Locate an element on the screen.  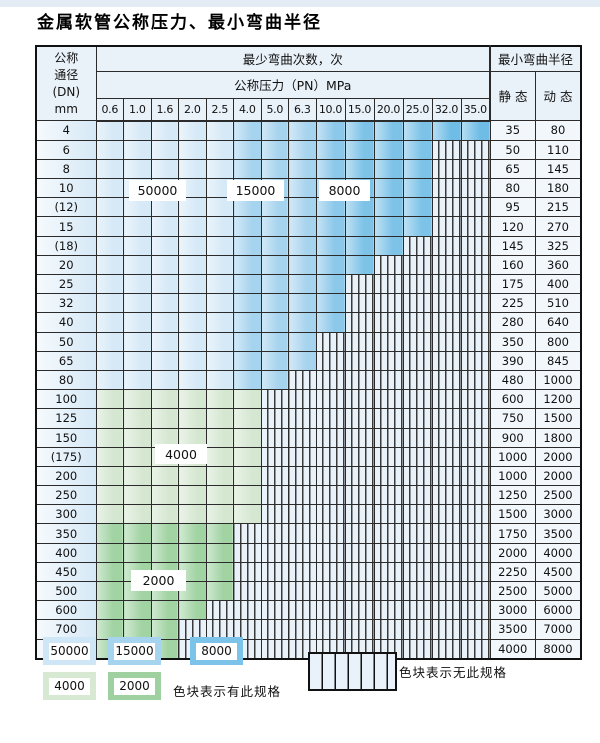
dn-cell: 50 is located at coordinates (66, 341).